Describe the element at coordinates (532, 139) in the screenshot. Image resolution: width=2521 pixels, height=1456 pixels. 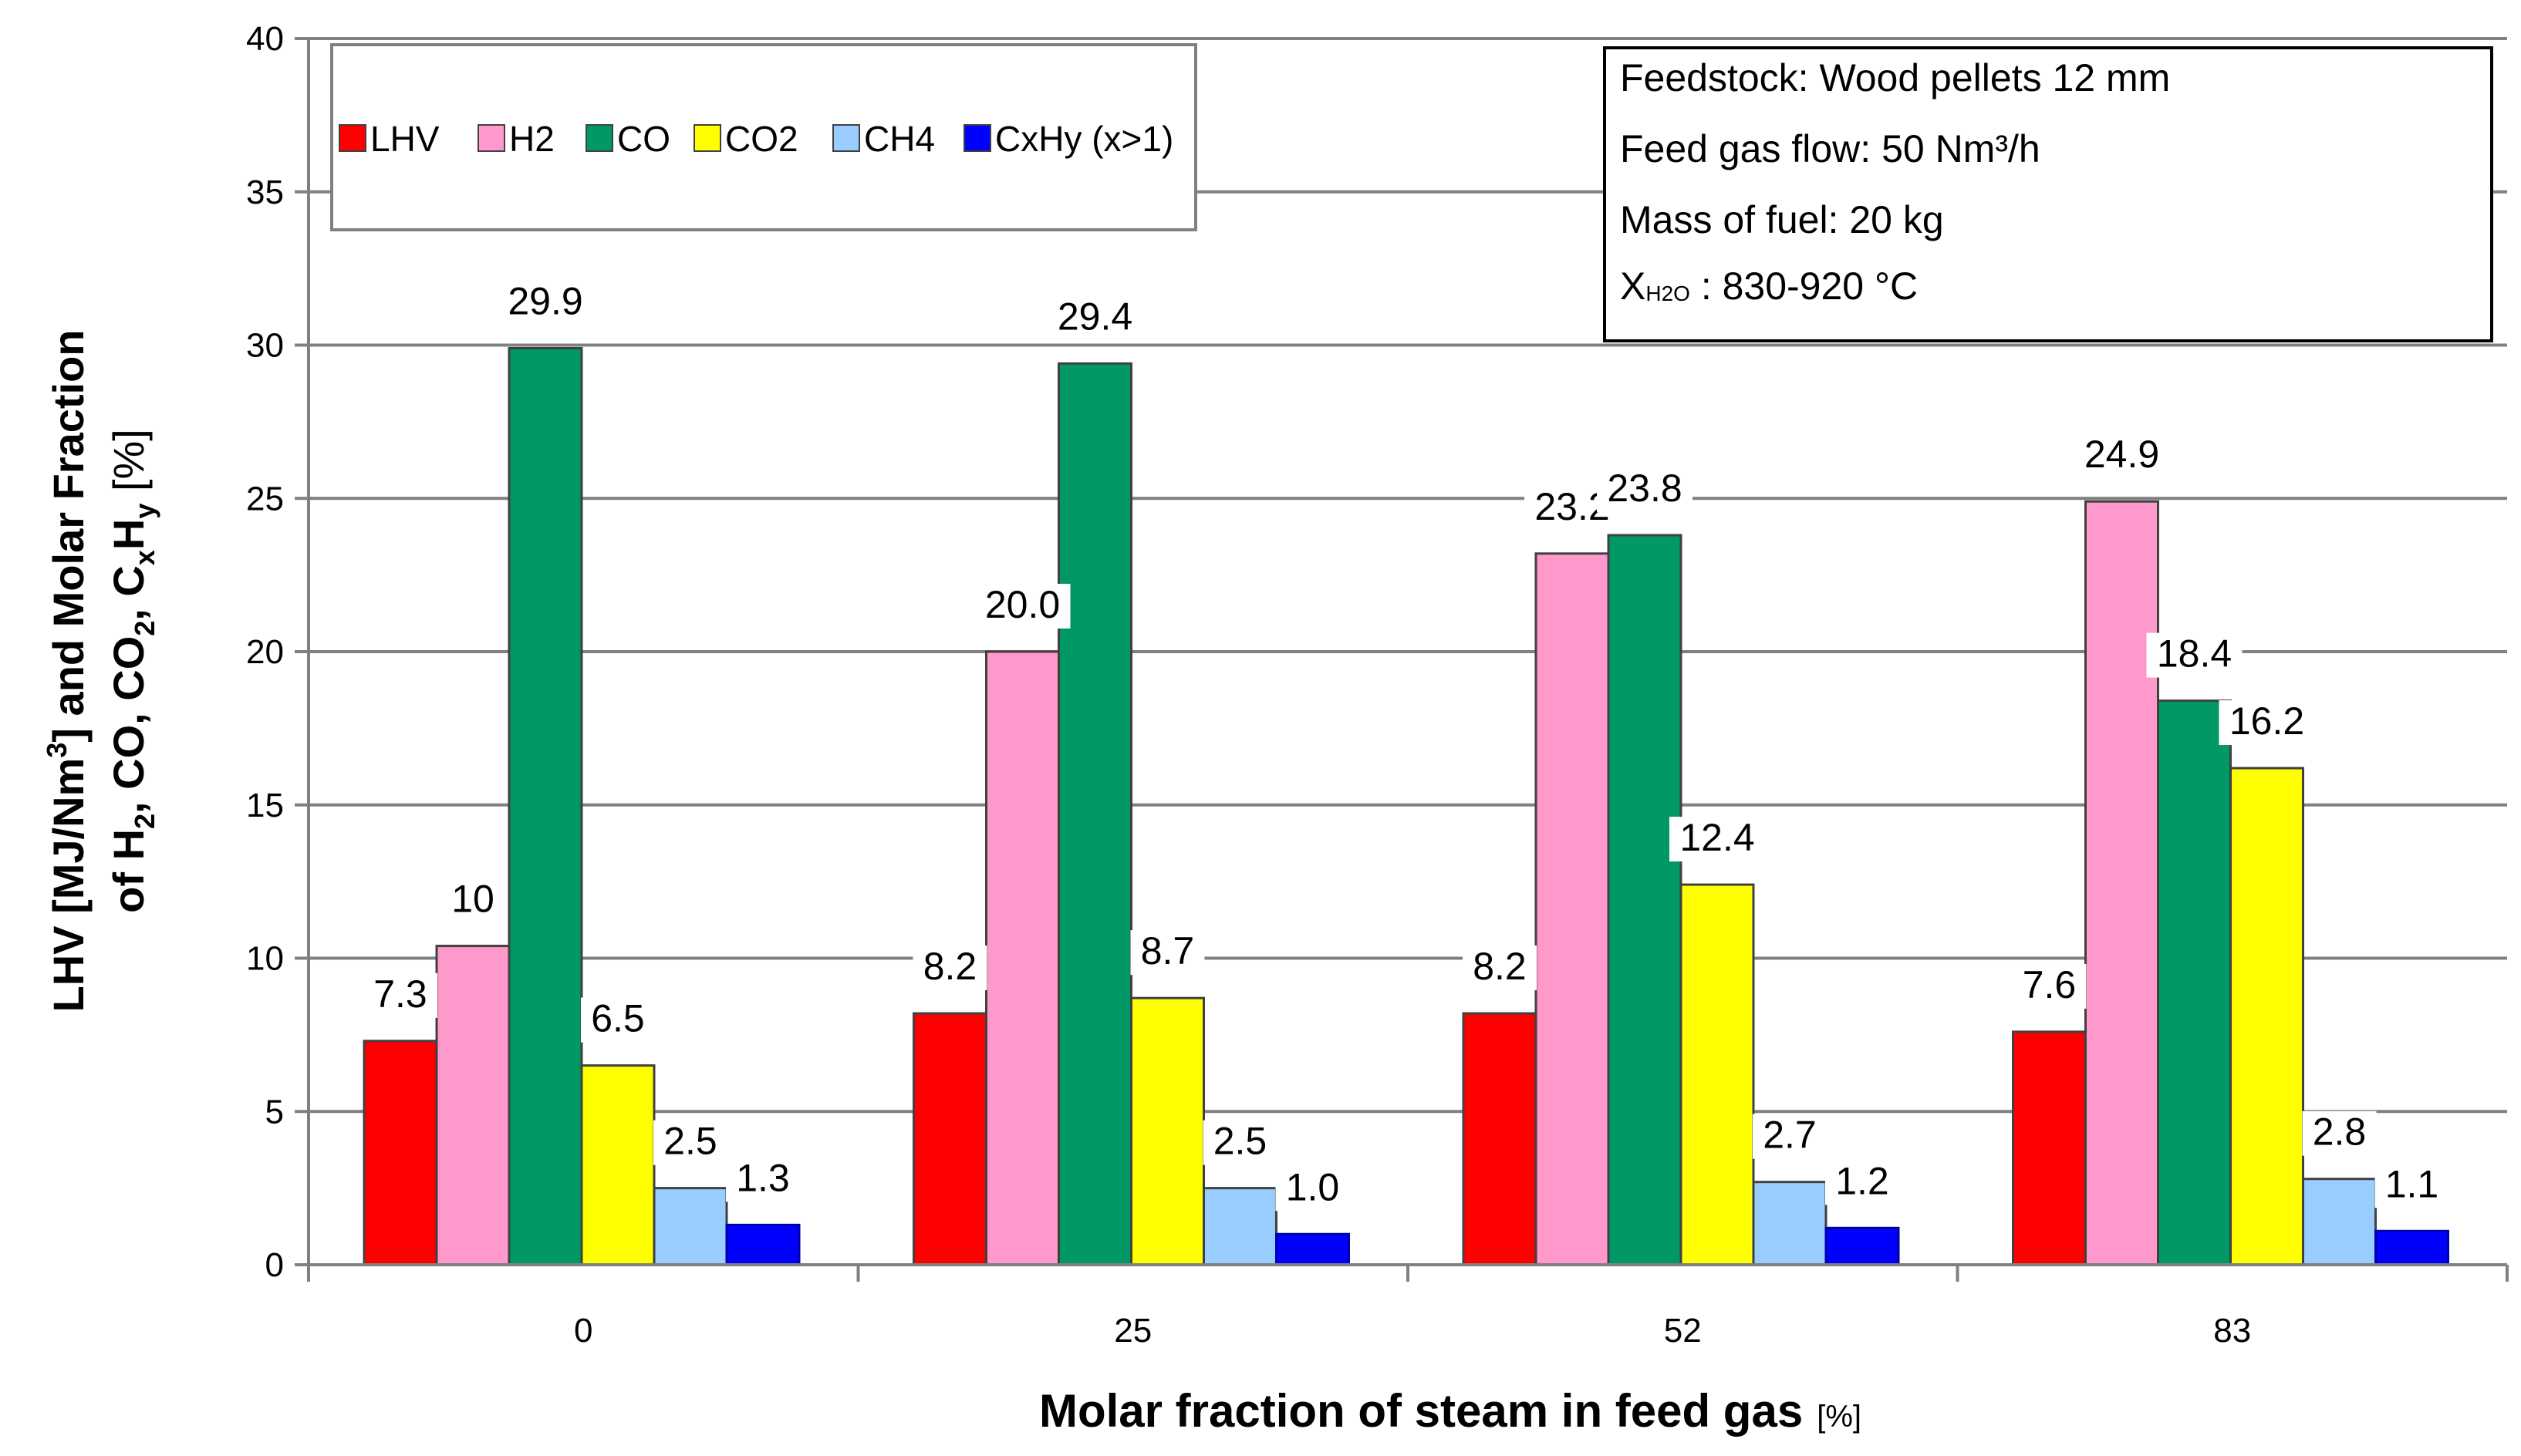
I see `legend-label: H2` at that location.